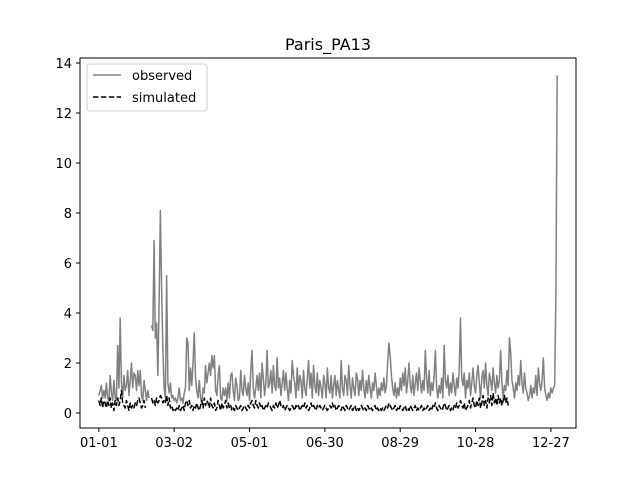  Describe the element at coordinates (63, 114) in the screenshot. I see `y-tick-label: 12` at that location.